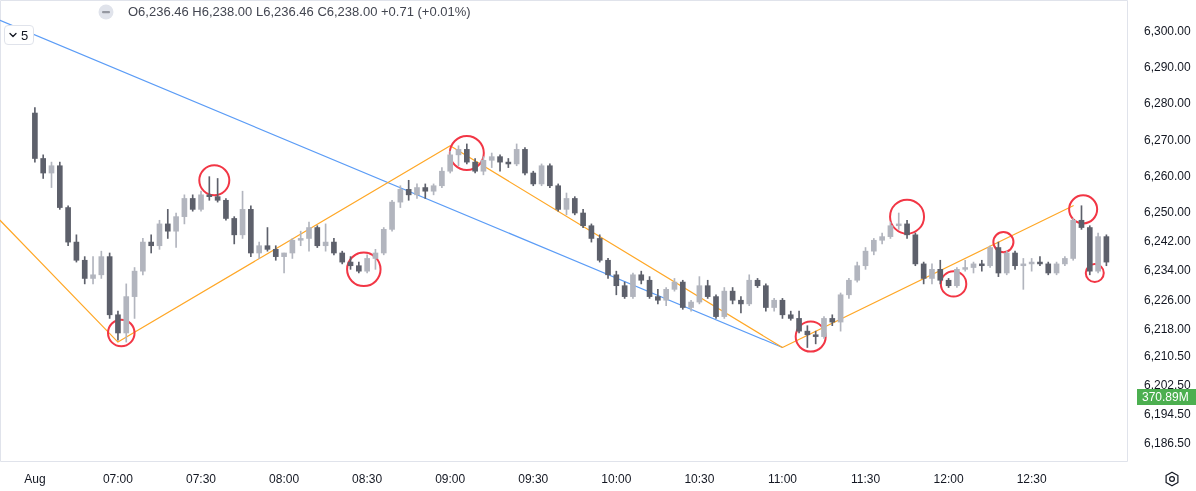  Describe the element at coordinates (948, 478) in the screenshot. I see `x-tick-label: 12:00` at that location.